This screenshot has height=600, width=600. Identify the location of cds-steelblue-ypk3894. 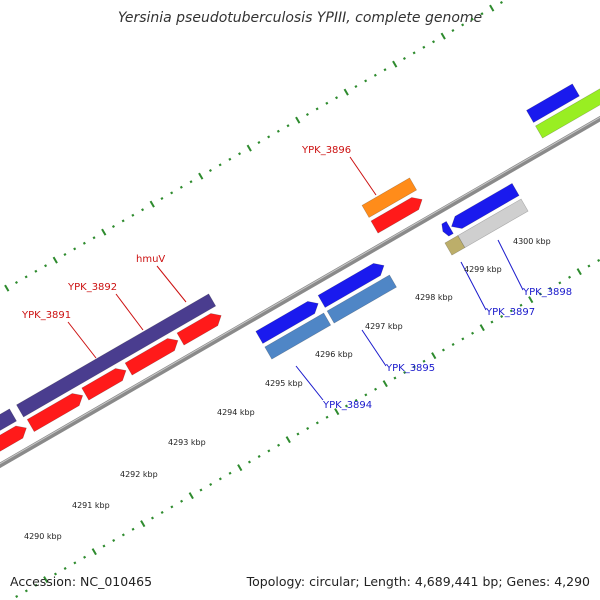
(298, 336).